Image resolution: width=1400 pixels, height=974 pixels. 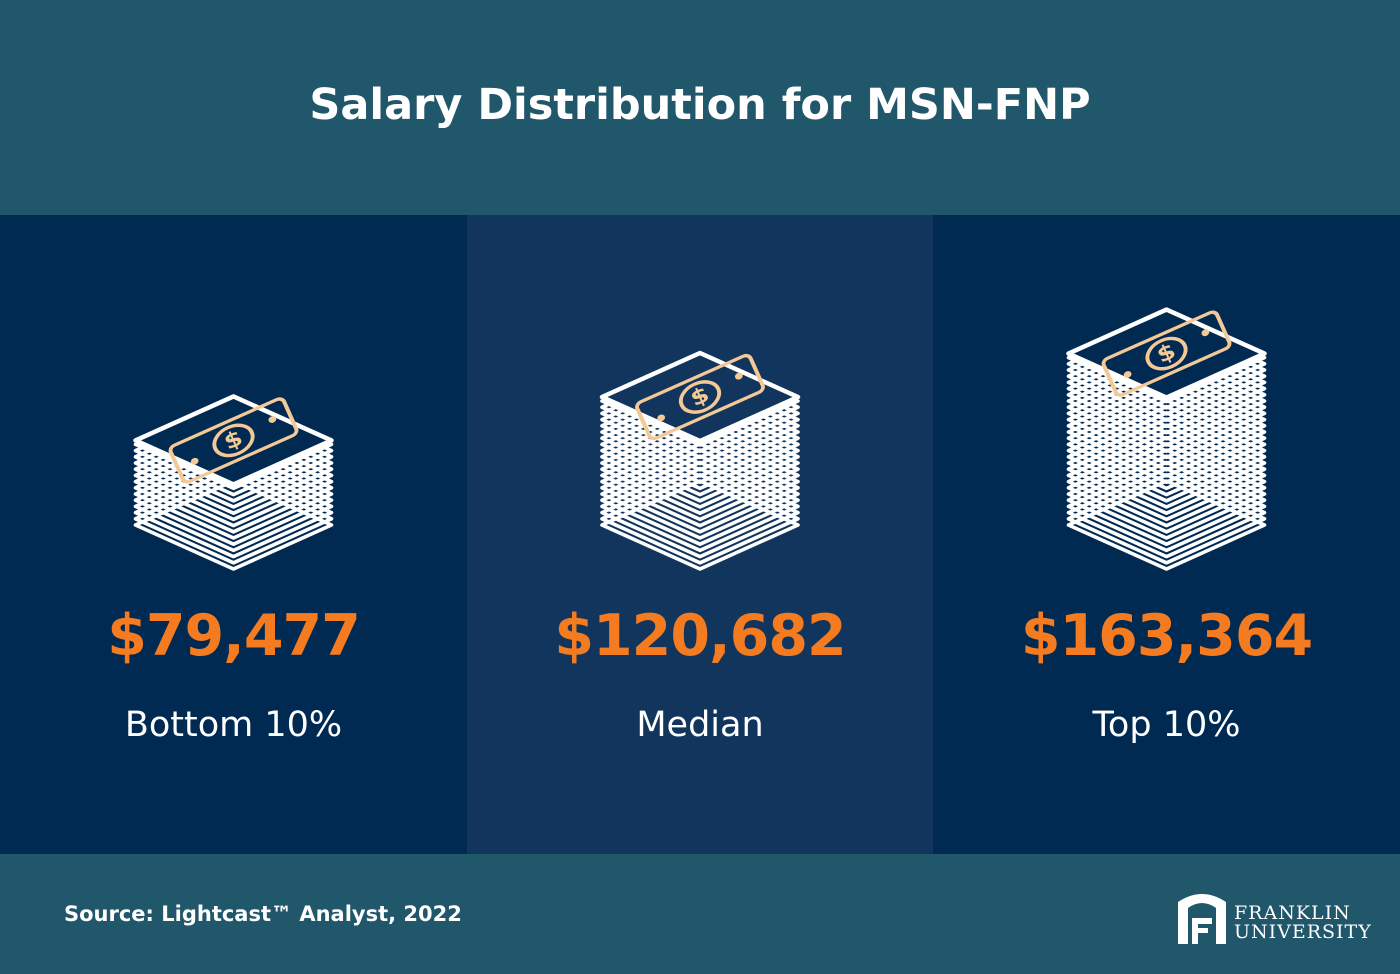 What do you see at coordinates (233, 725) in the screenshot?
I see `salary-label: Bottom 10%` at bounding box center [233, 725].